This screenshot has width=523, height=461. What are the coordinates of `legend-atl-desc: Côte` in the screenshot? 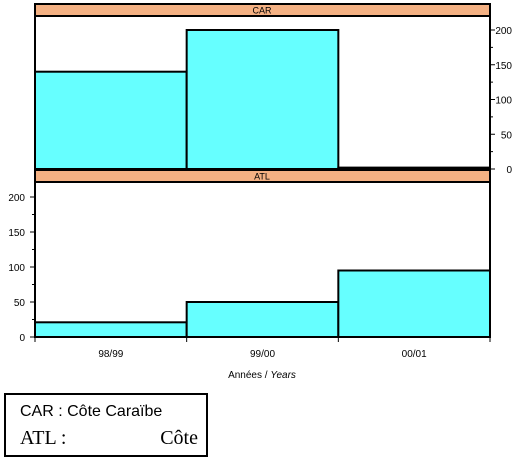 It's located at (179, 438).